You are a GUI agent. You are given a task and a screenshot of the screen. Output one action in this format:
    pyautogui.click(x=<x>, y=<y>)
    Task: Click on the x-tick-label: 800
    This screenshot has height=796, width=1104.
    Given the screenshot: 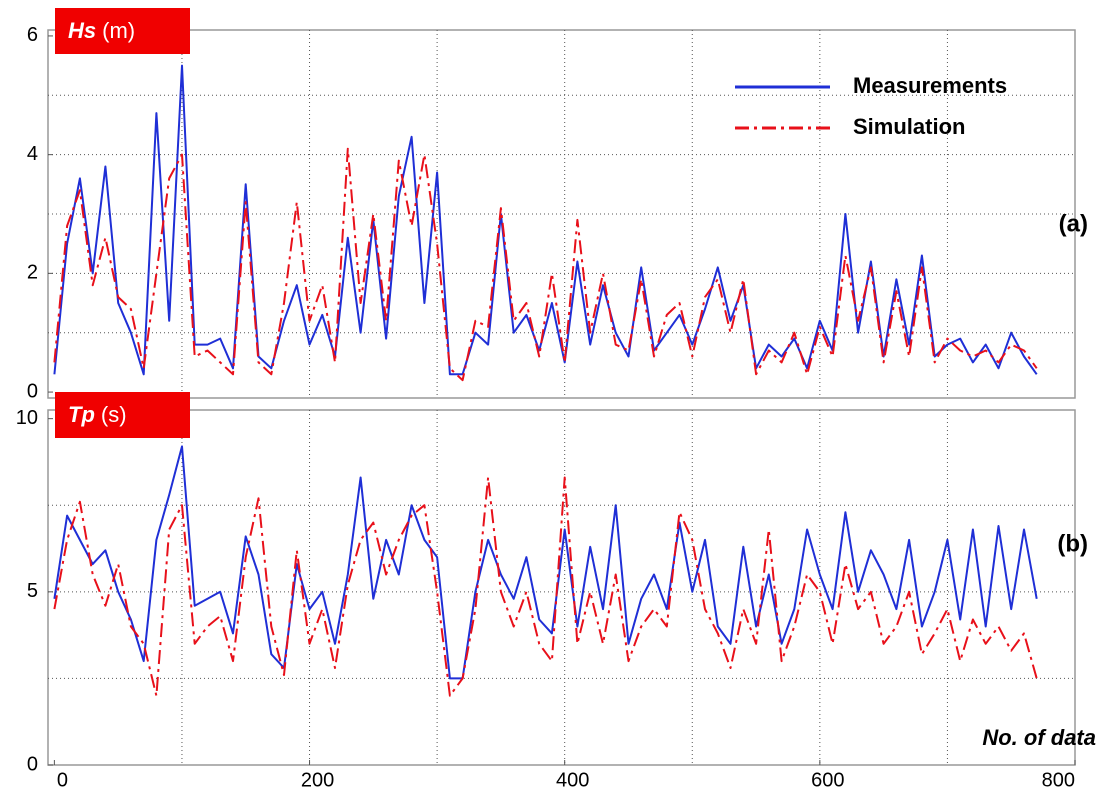 What is the action you would take?
    pyautogui.click(x=1058, y=780)
    